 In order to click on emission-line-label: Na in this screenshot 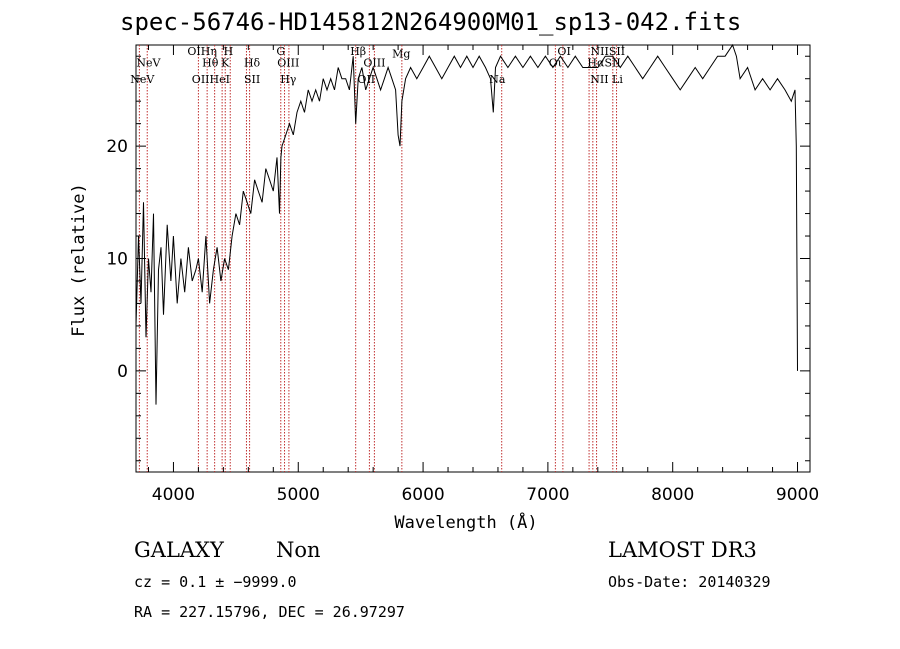, I will do `click(497, 79)`.